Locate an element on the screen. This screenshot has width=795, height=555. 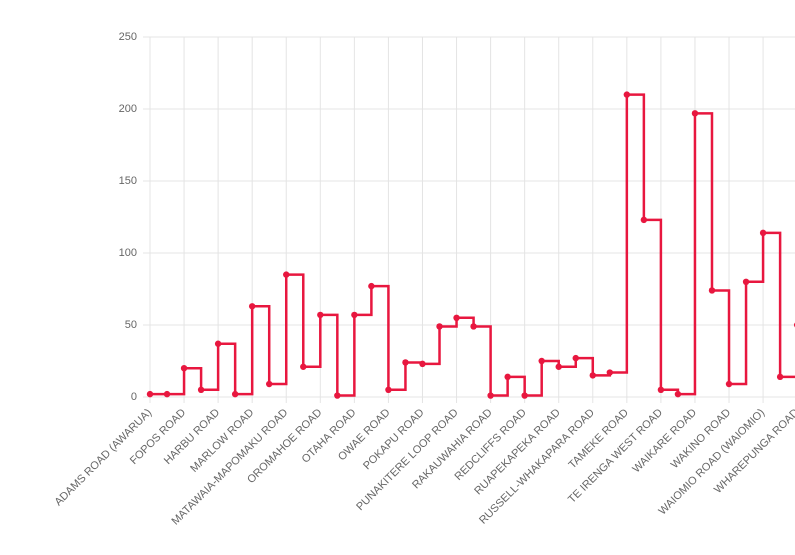
y-tick-label: 50 is located at coordinates (131, 325).